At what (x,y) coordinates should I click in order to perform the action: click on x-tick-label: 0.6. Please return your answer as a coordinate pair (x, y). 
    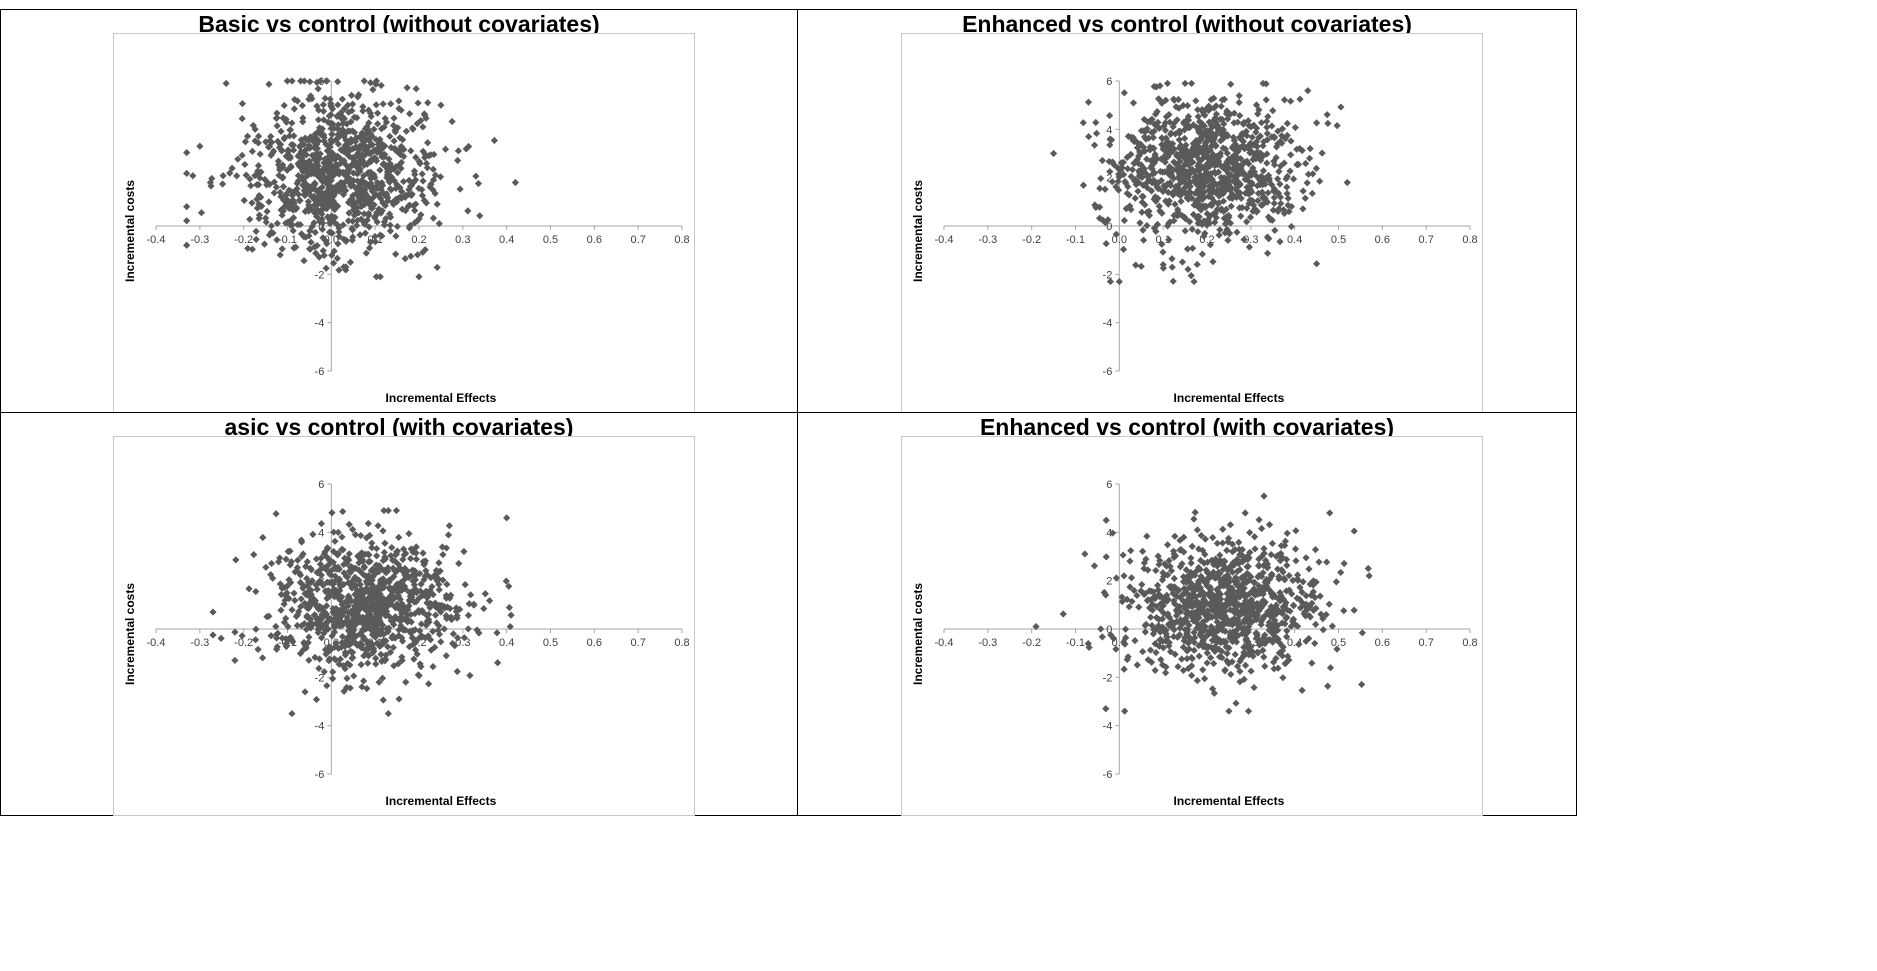
    Looking at the image, I should click on (594, 240).